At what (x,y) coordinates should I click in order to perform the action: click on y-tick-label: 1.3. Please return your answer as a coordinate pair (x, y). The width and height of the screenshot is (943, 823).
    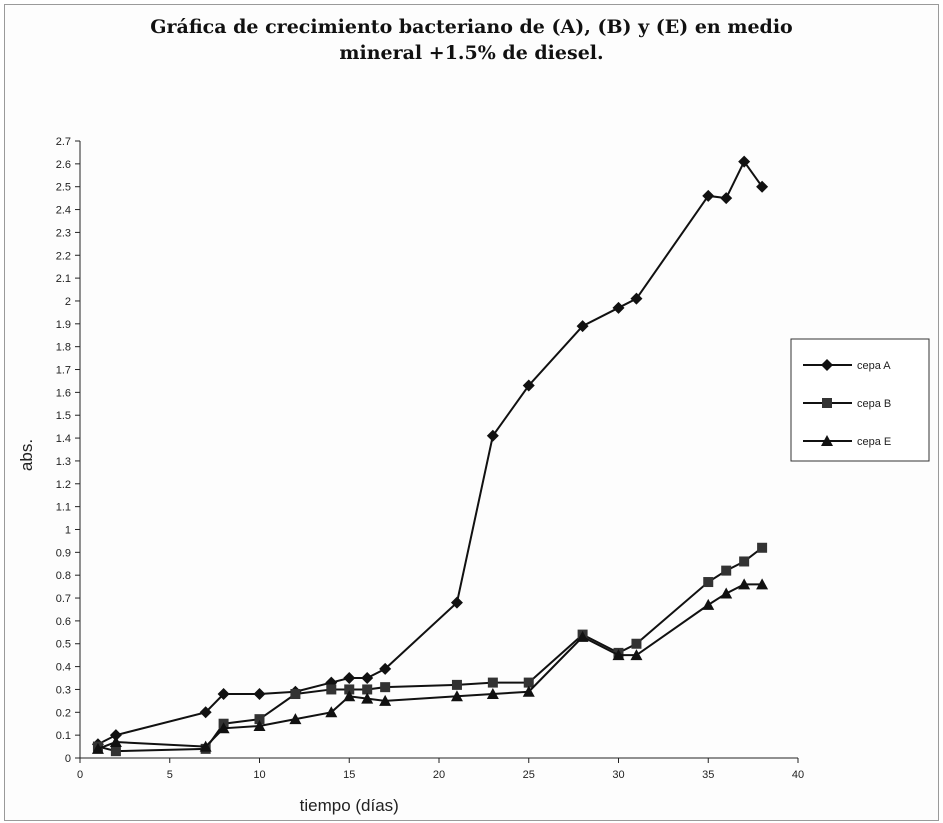
    Looking at the image, I should click on (63, 462).